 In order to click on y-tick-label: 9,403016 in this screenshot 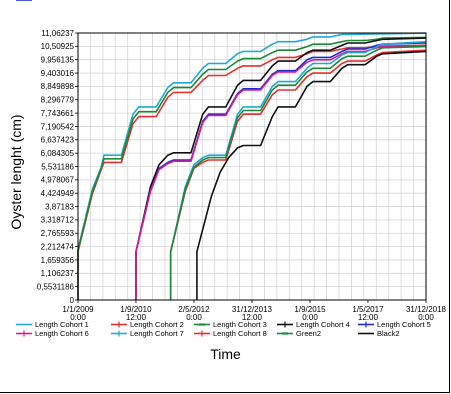, I will do `click(58, 73)`.